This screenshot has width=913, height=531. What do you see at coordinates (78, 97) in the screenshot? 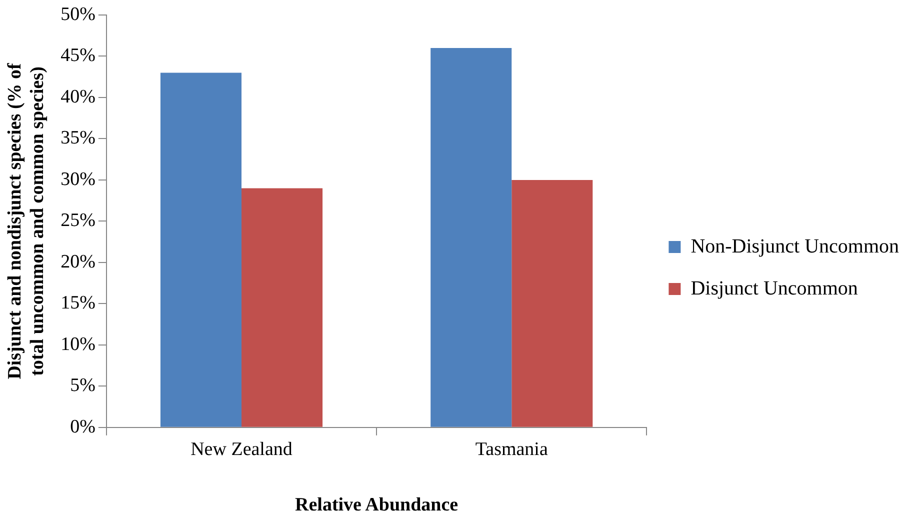
I see `y-tick-label: 40%` at bounding box center [78, 97].